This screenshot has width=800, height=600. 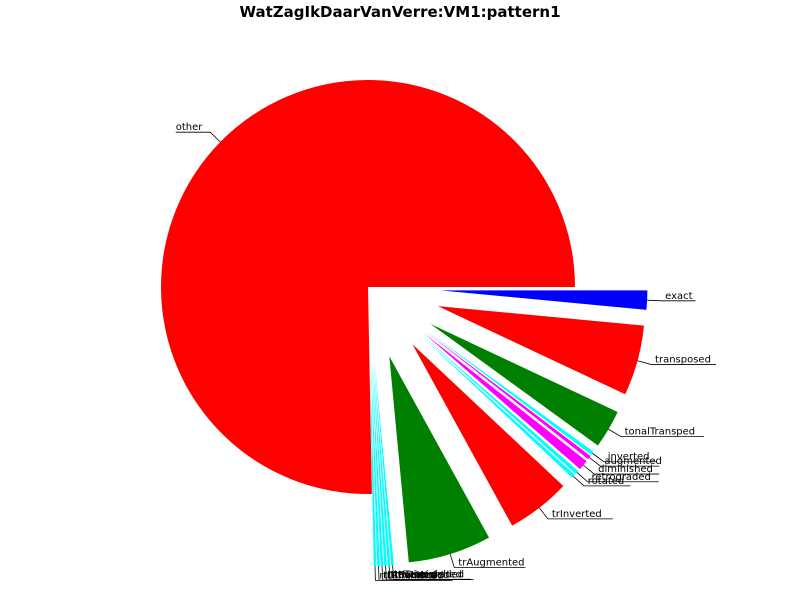 I want to click on leader-line-transposed, so click(x=677, y=362).